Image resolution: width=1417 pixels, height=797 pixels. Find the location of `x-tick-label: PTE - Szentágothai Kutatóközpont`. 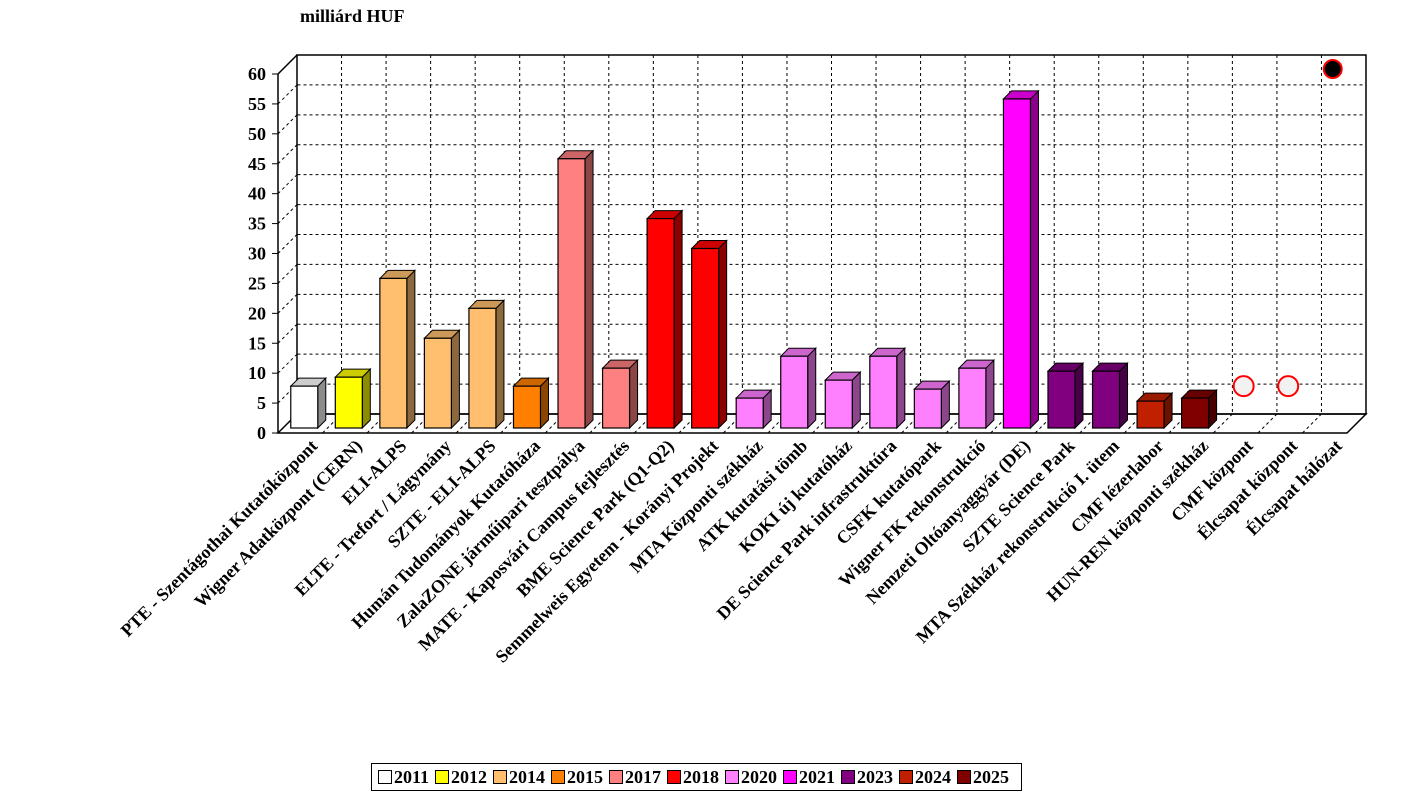

x-tick-label: PTE - Szentágothai Kutatóközpont is located at coordinates (219, 538).